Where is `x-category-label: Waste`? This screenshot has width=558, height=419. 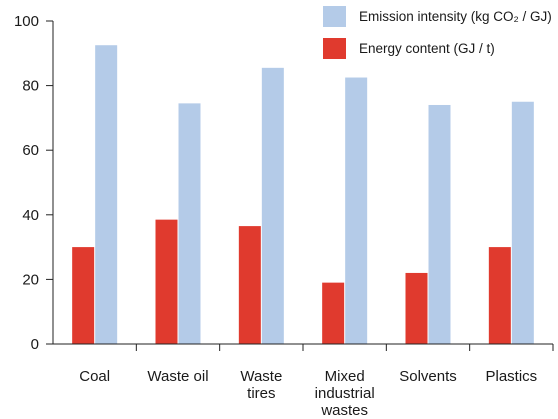 x-category-label: Waste is located at coordinates (261, 376).